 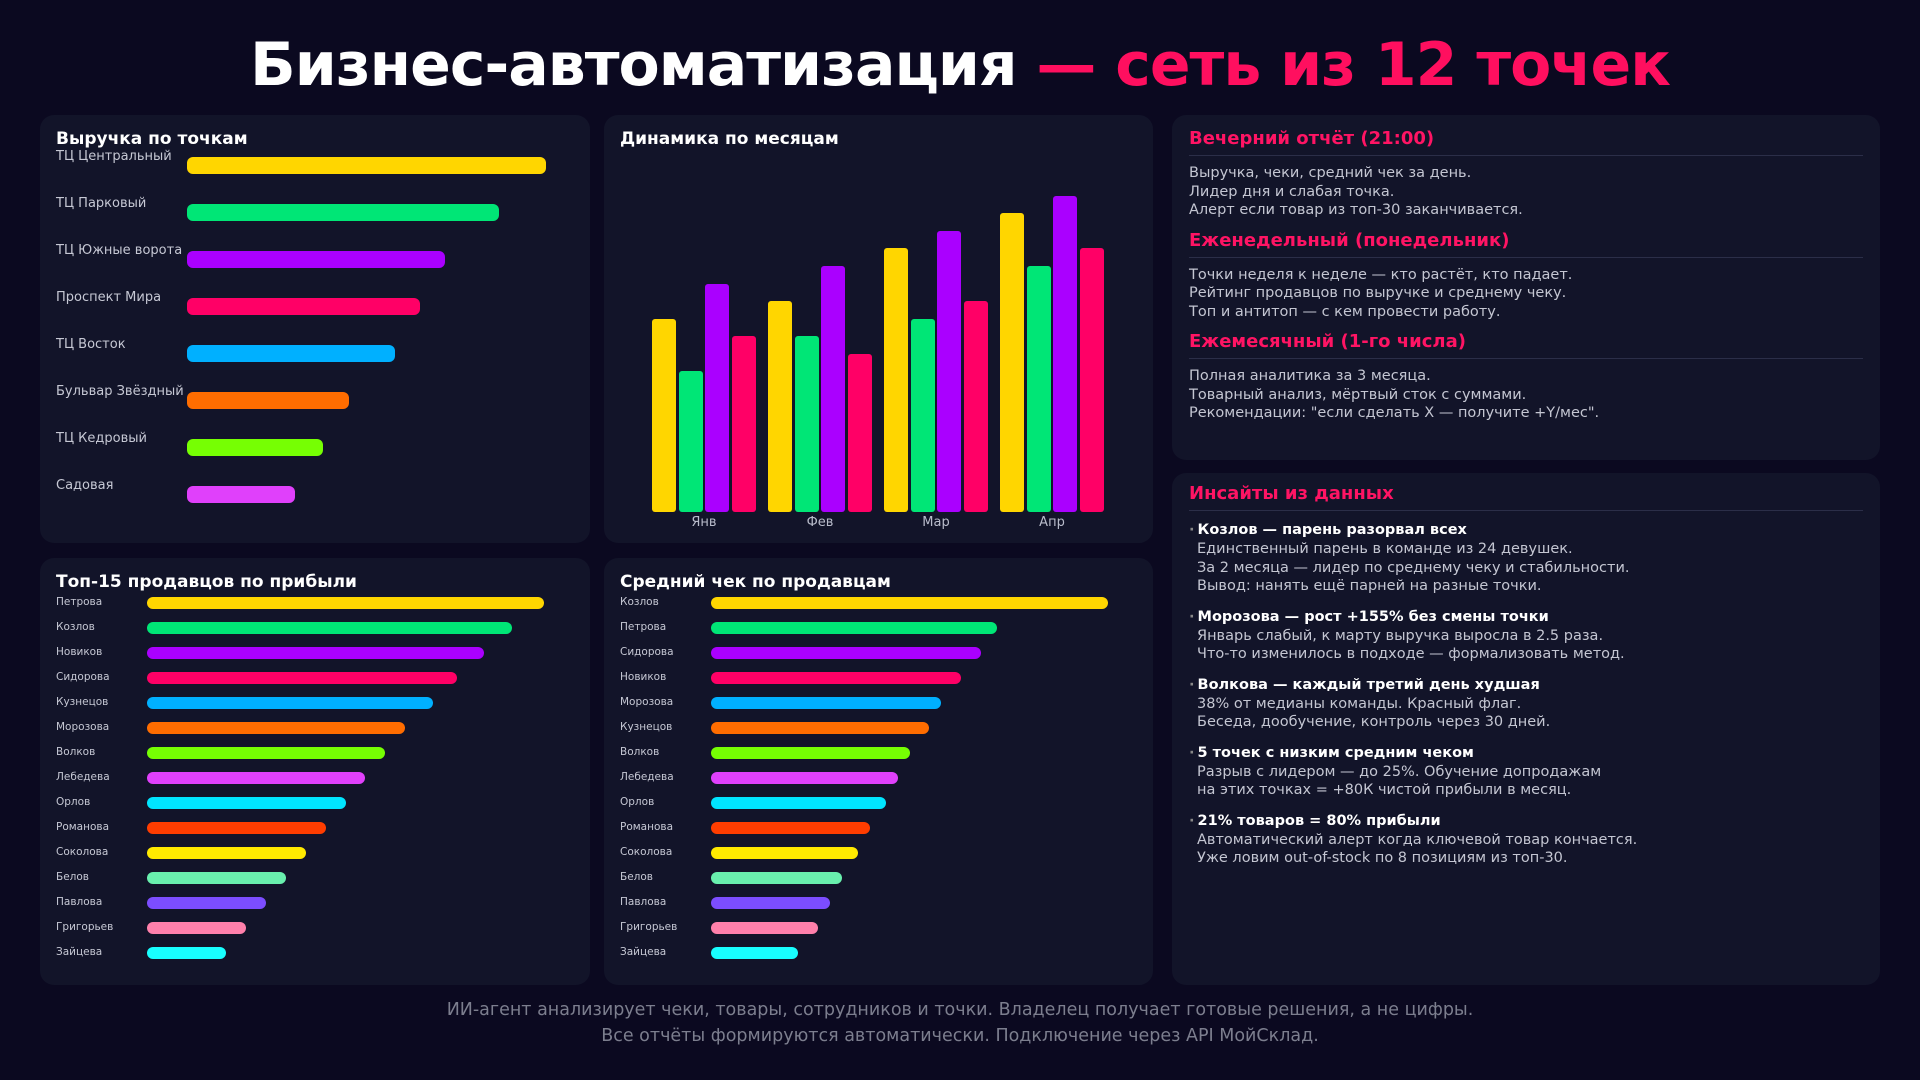 What do you see at coordinates (1052, 522) in the screenshot?
I see `month-label: Апр` at bounding box center [1052, 522].